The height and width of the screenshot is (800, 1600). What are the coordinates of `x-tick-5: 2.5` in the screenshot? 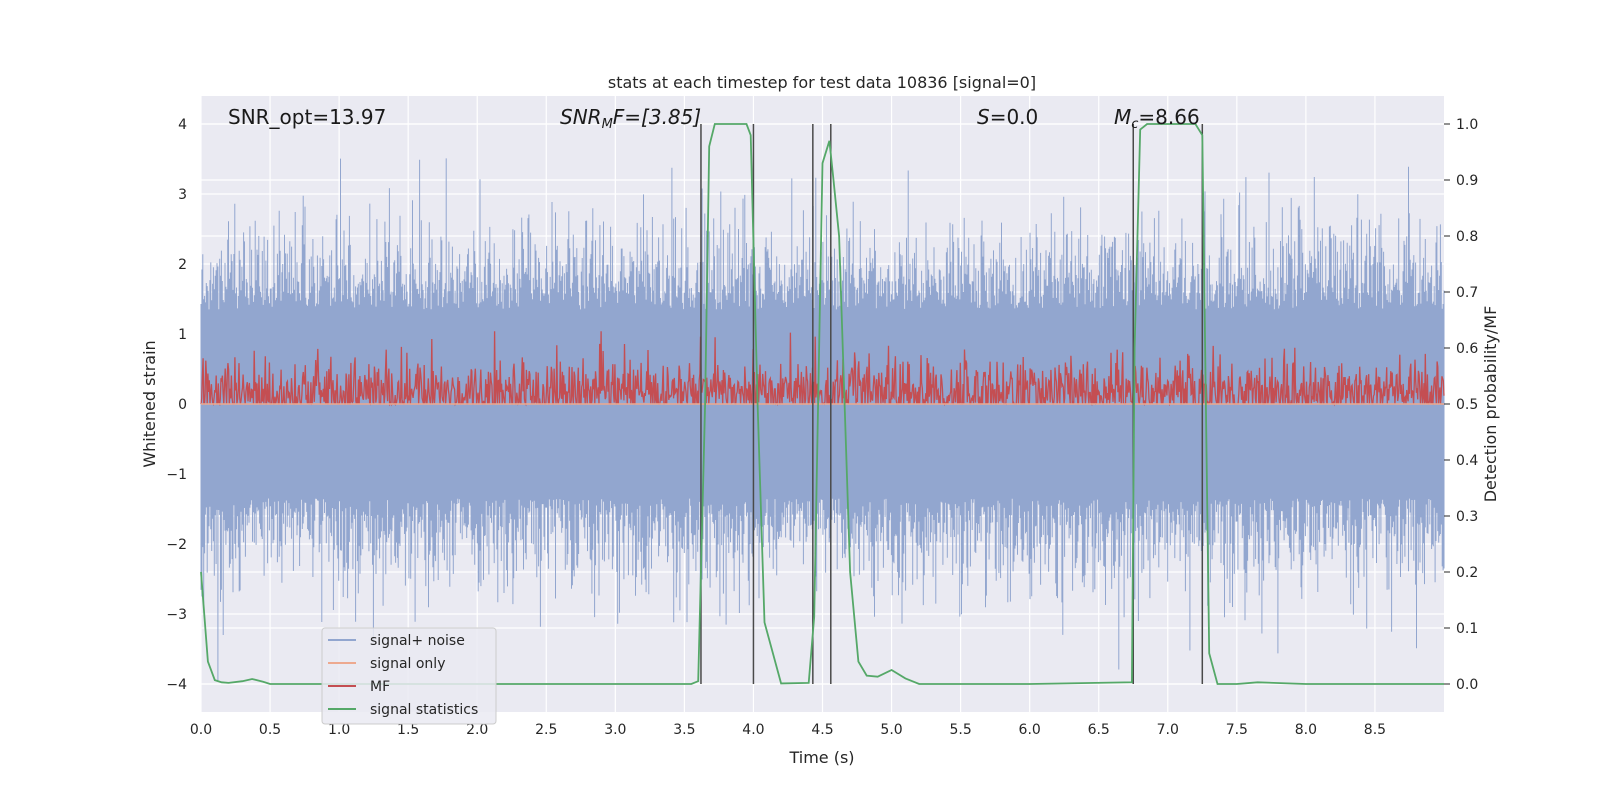 It's located at (546, 730).